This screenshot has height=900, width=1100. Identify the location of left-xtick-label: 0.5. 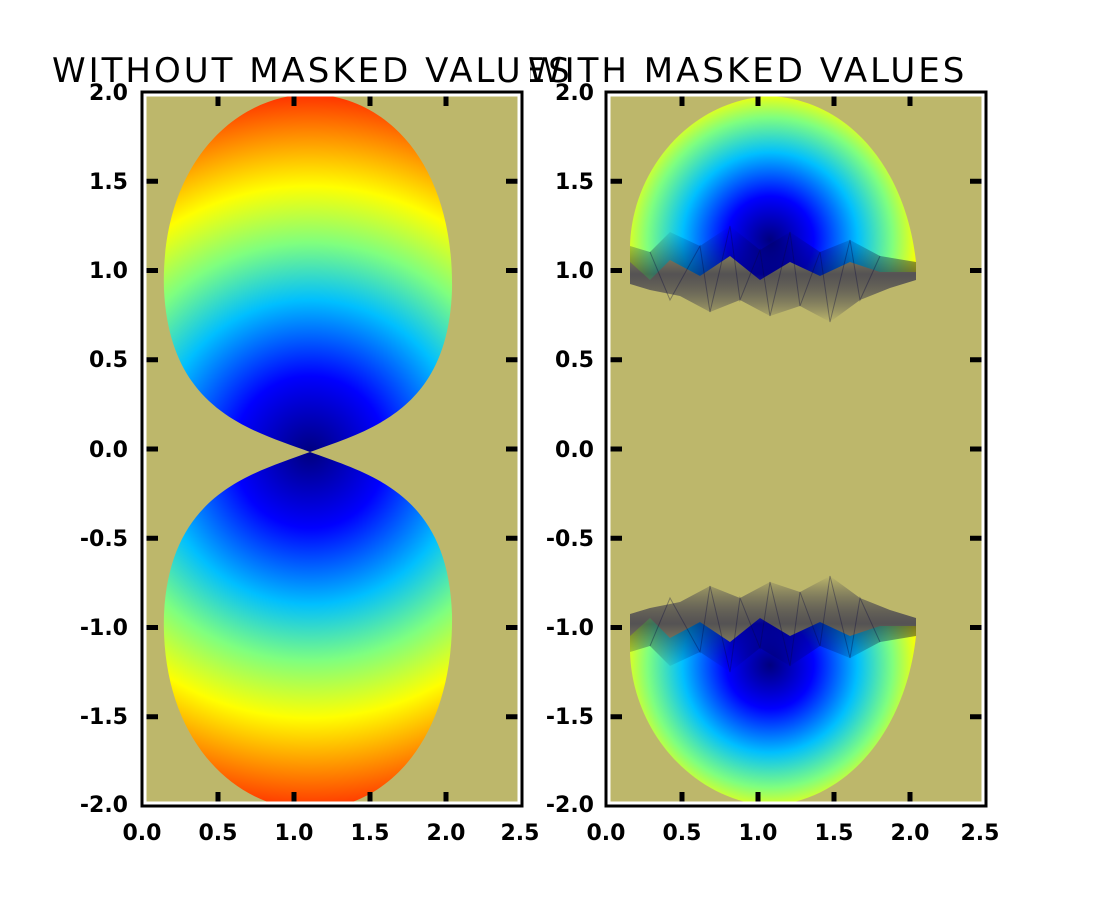
(218, 833).